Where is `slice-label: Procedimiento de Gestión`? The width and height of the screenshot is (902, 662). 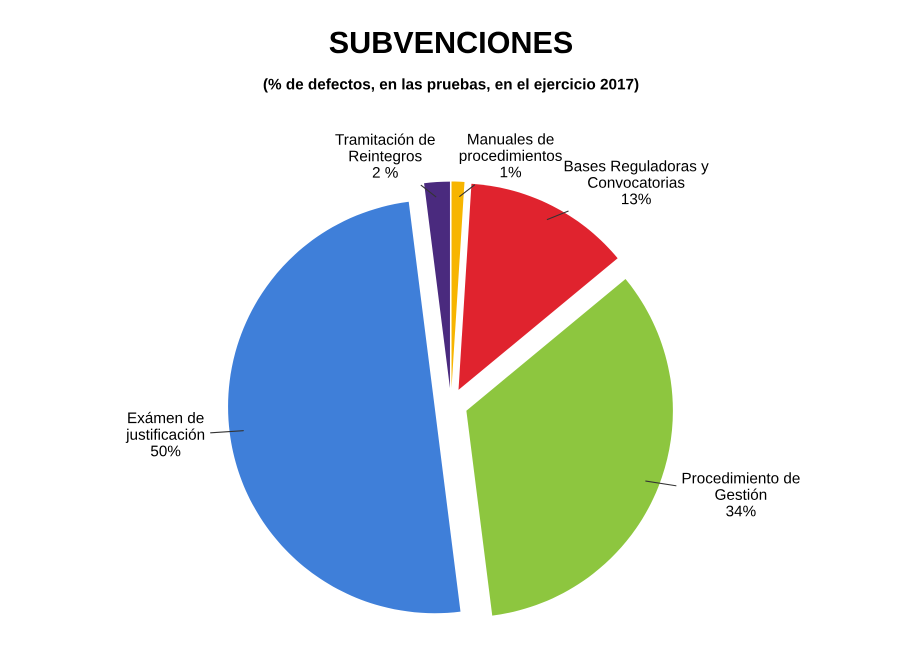
slice-label: Procedimiento de Gestión is located at coordinates (741, 486).